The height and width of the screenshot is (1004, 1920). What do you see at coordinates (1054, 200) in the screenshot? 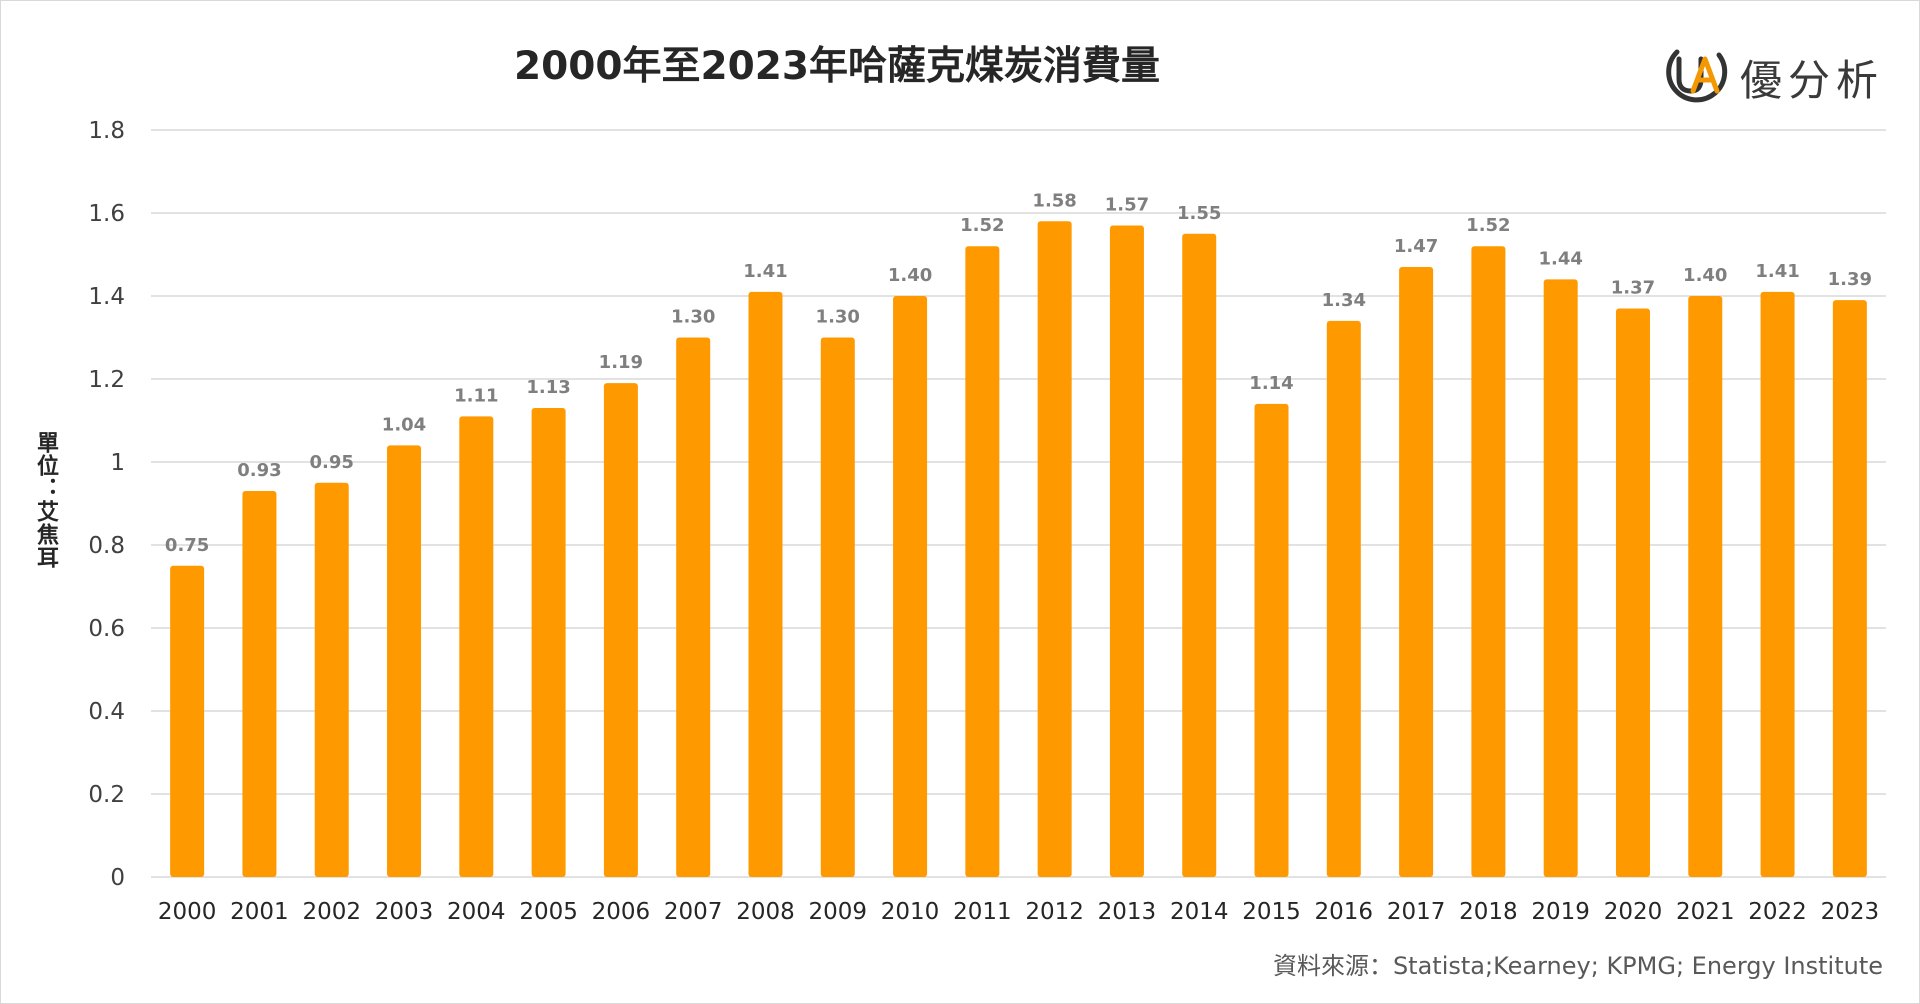
I see `data-label: 1.58` at bounding box center [1054, 200].